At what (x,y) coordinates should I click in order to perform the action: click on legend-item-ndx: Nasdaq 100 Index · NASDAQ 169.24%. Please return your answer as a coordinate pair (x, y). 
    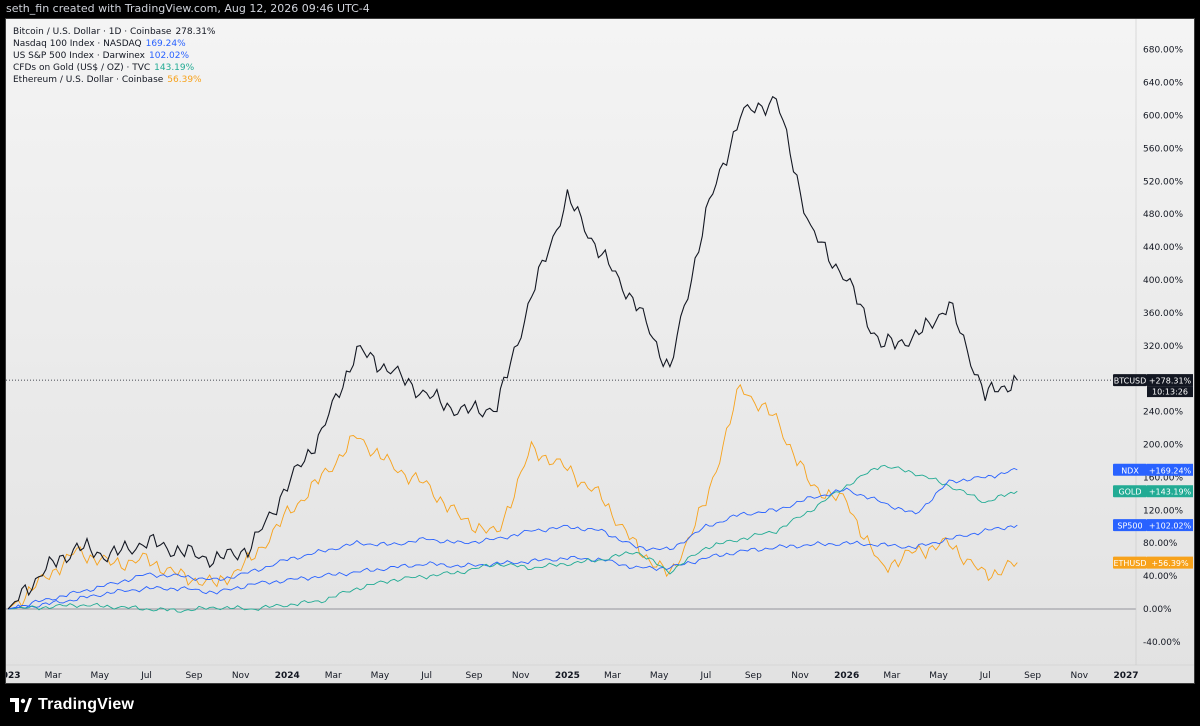
    Looking at the image, I should click on (114, 44).